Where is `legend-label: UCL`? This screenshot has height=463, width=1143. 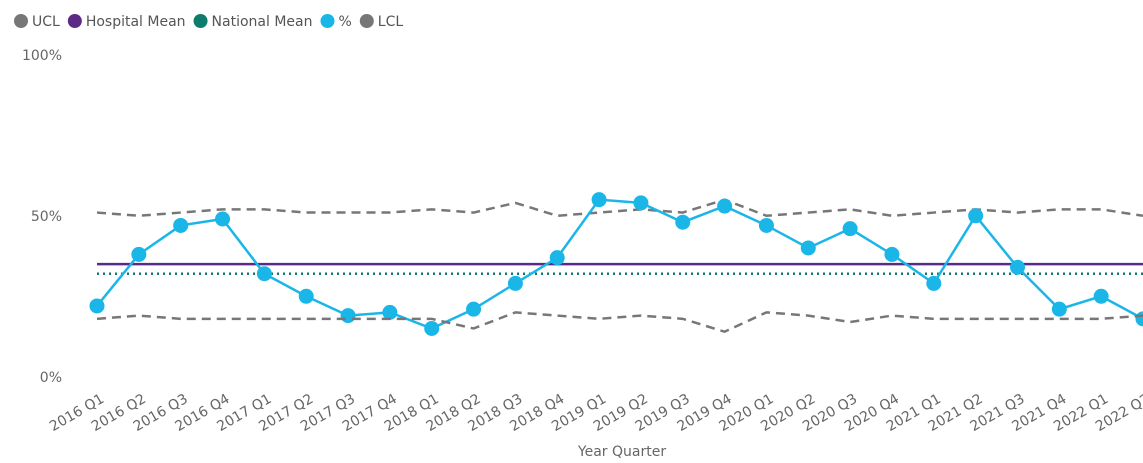 legend-label: UCL is located at coordinates (46, 22).